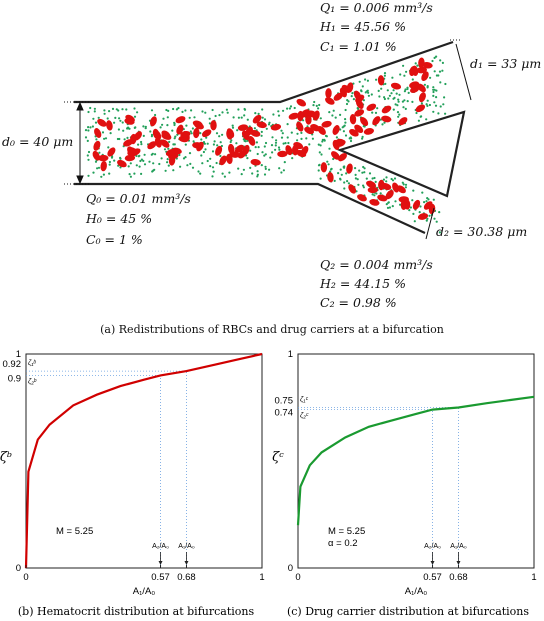  Describe the element at coordinates (304, 416) in the screenshot. I see `zeta-symbol-label: ζ₂ᶜ` at that location.